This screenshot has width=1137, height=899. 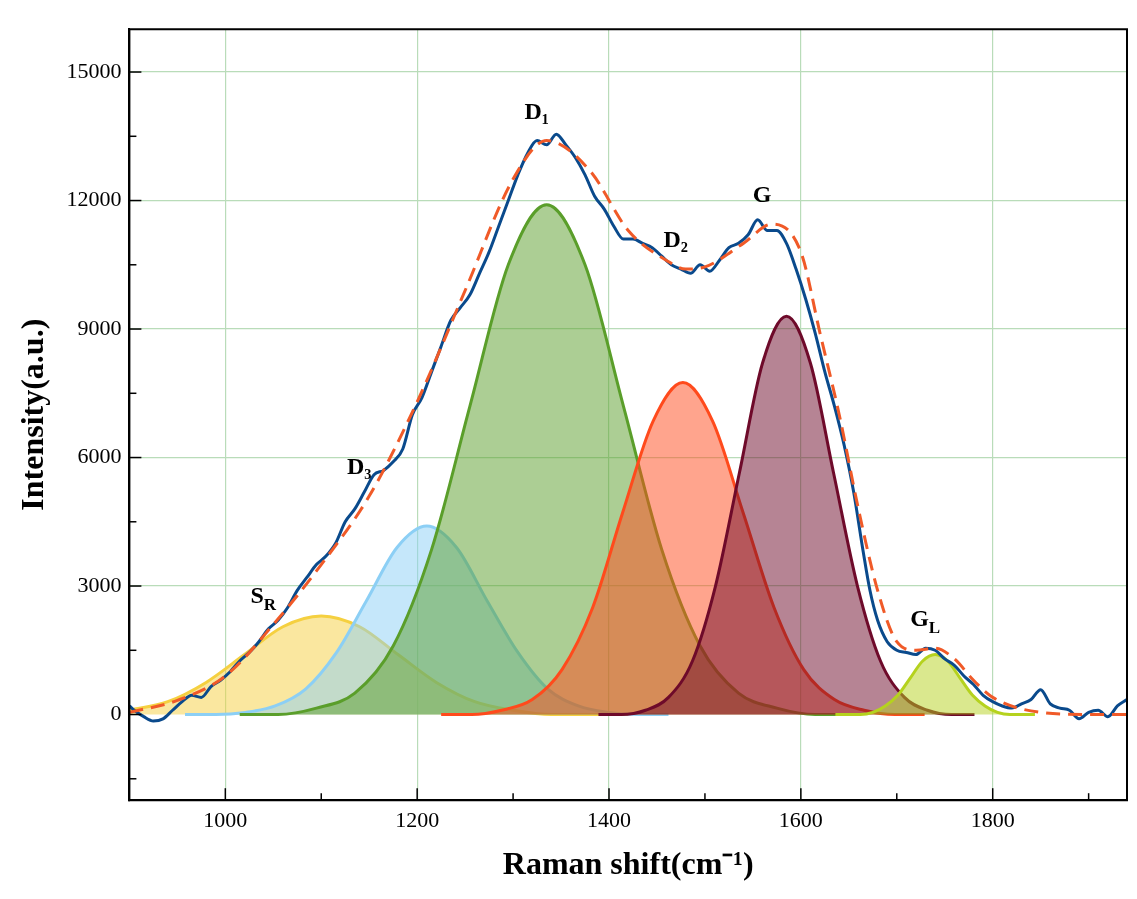 I want to click on annotation: G, so click(x=762, y=194).